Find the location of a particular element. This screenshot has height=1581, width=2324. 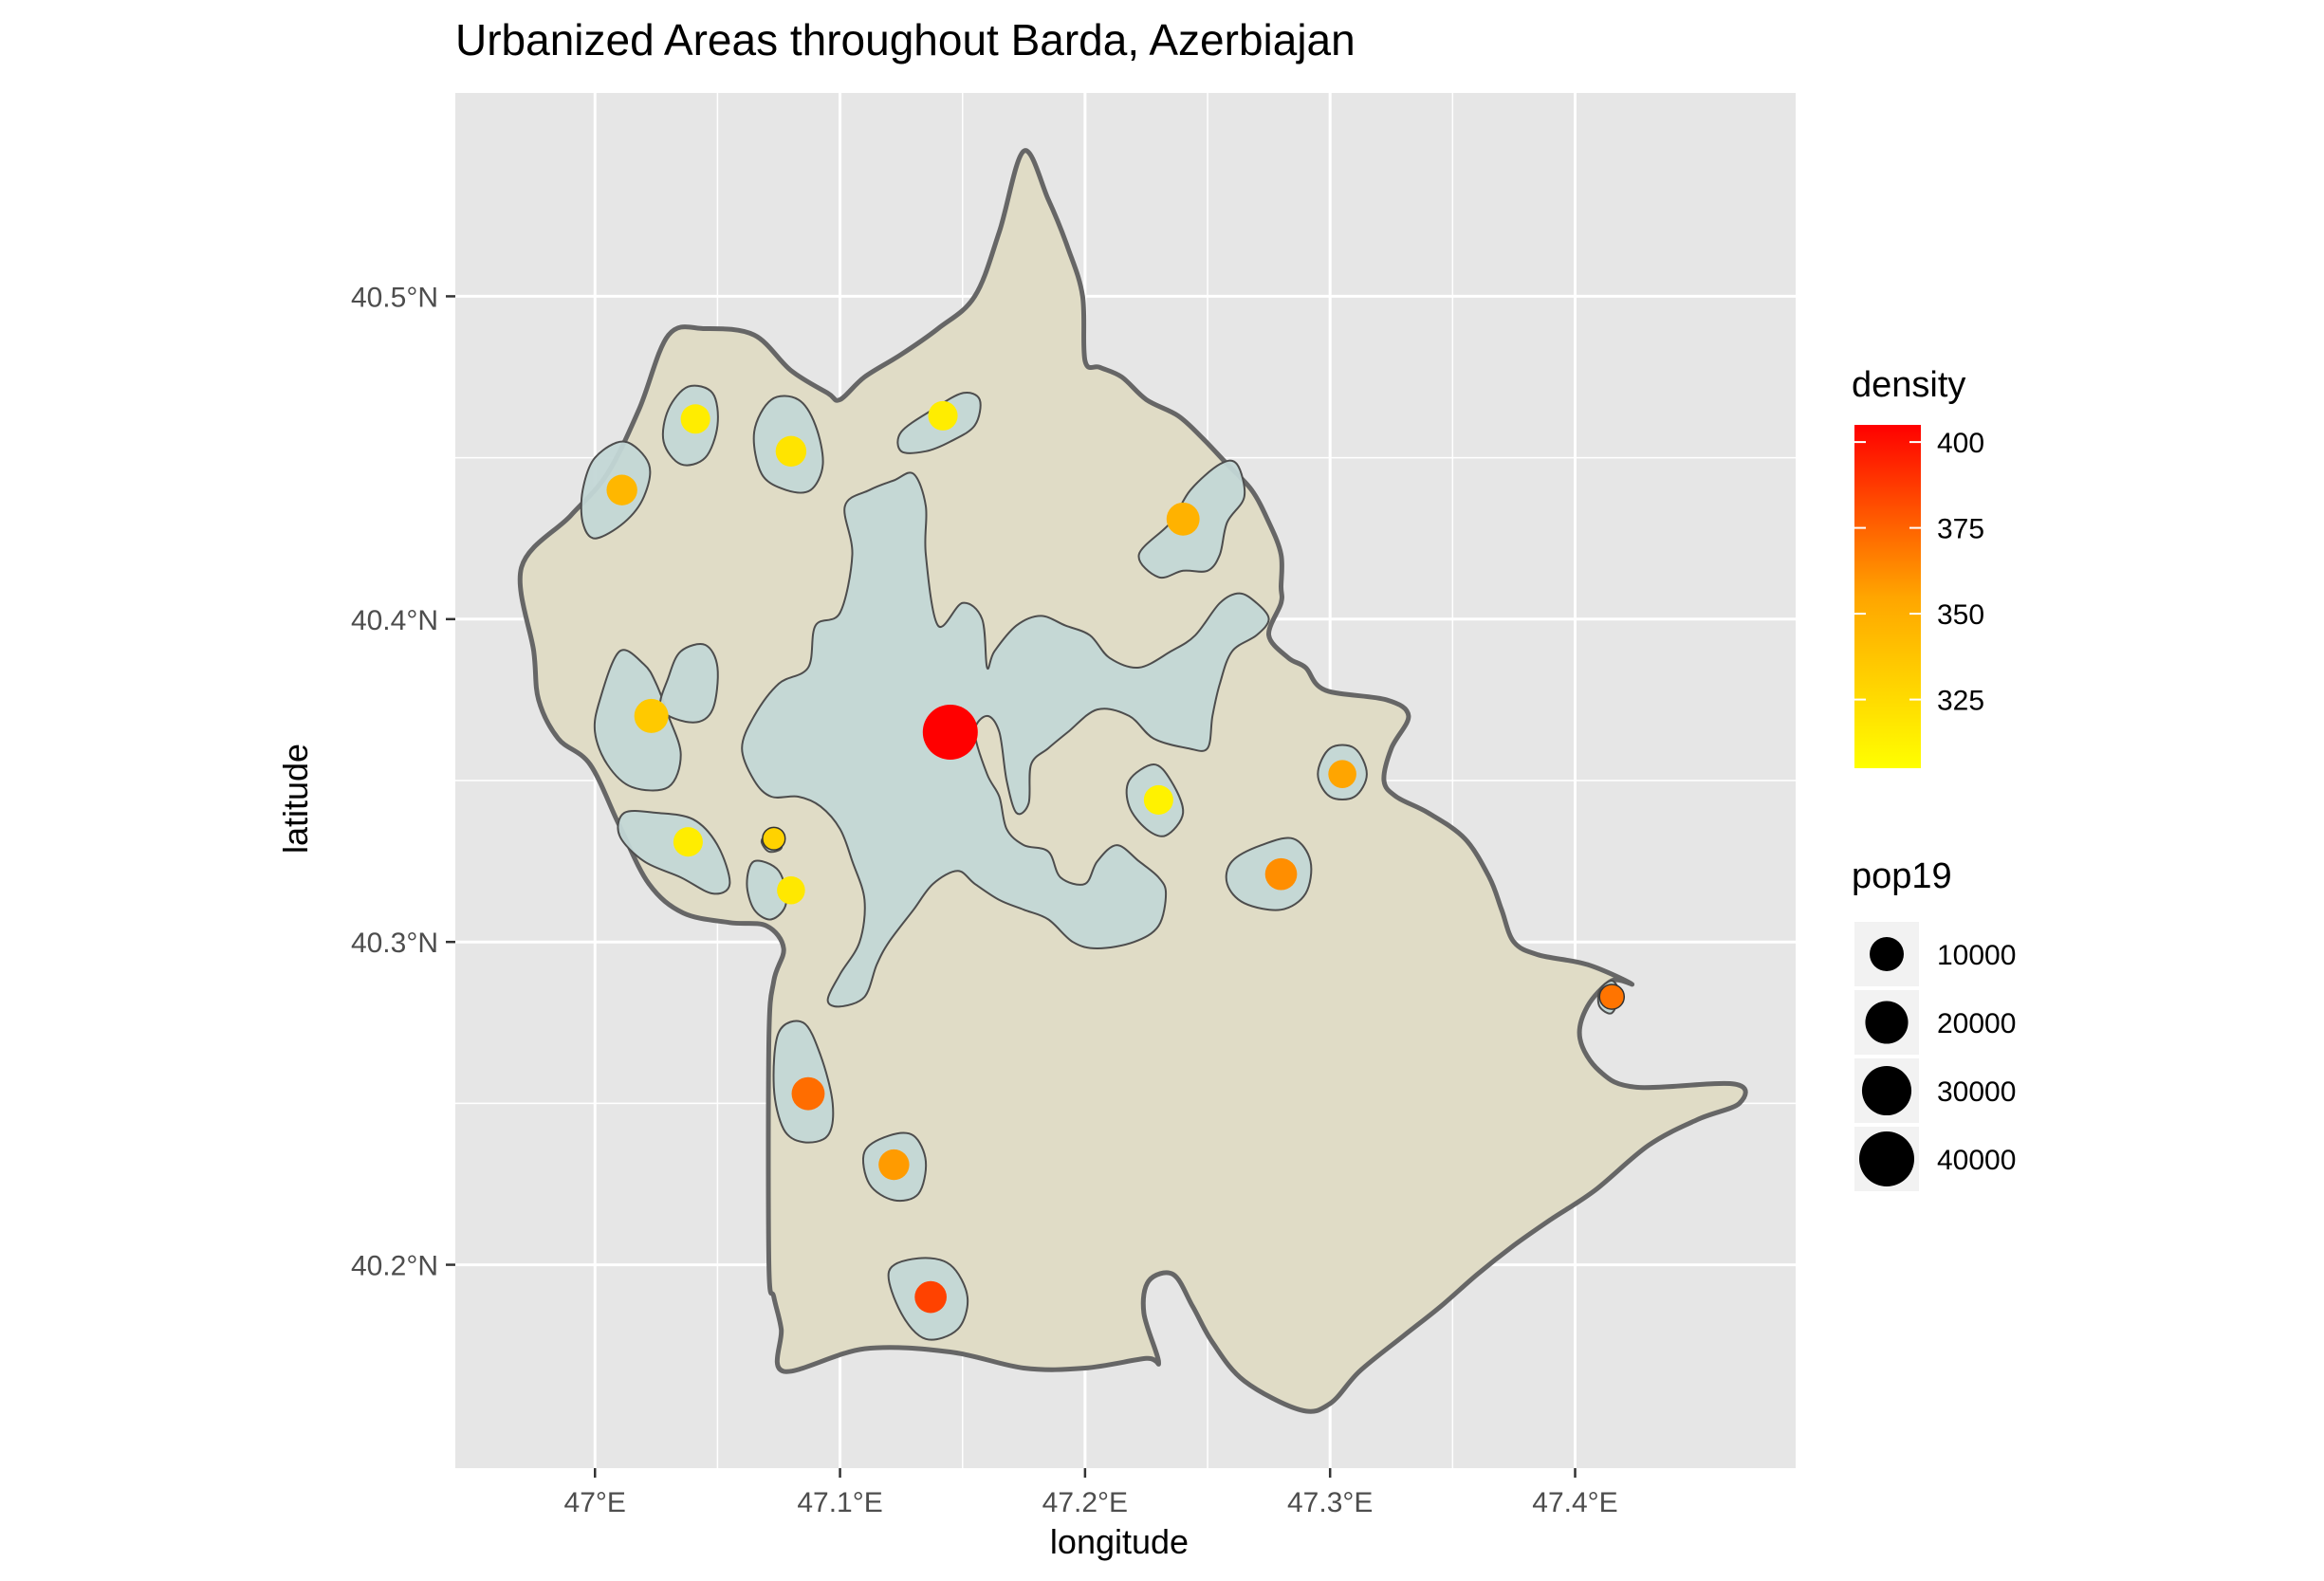

x-tick-label: 47°E is located at coordinates (595, 1502).